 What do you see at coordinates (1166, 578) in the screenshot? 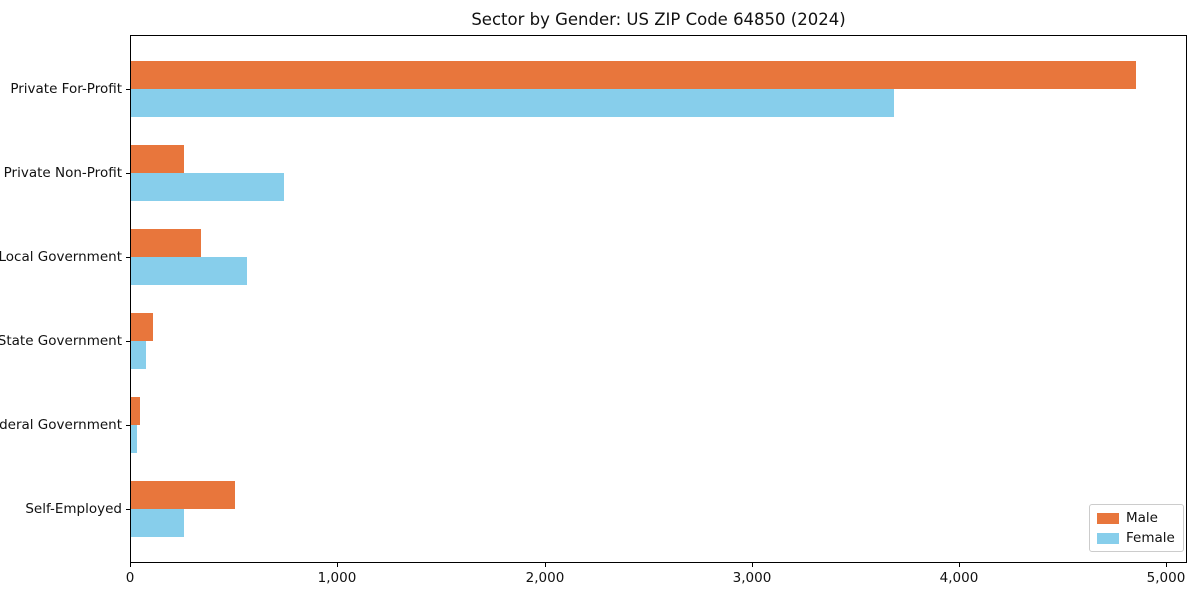
I see `x-axis-label-5: 5,000` at bounding box center [1166, 578].